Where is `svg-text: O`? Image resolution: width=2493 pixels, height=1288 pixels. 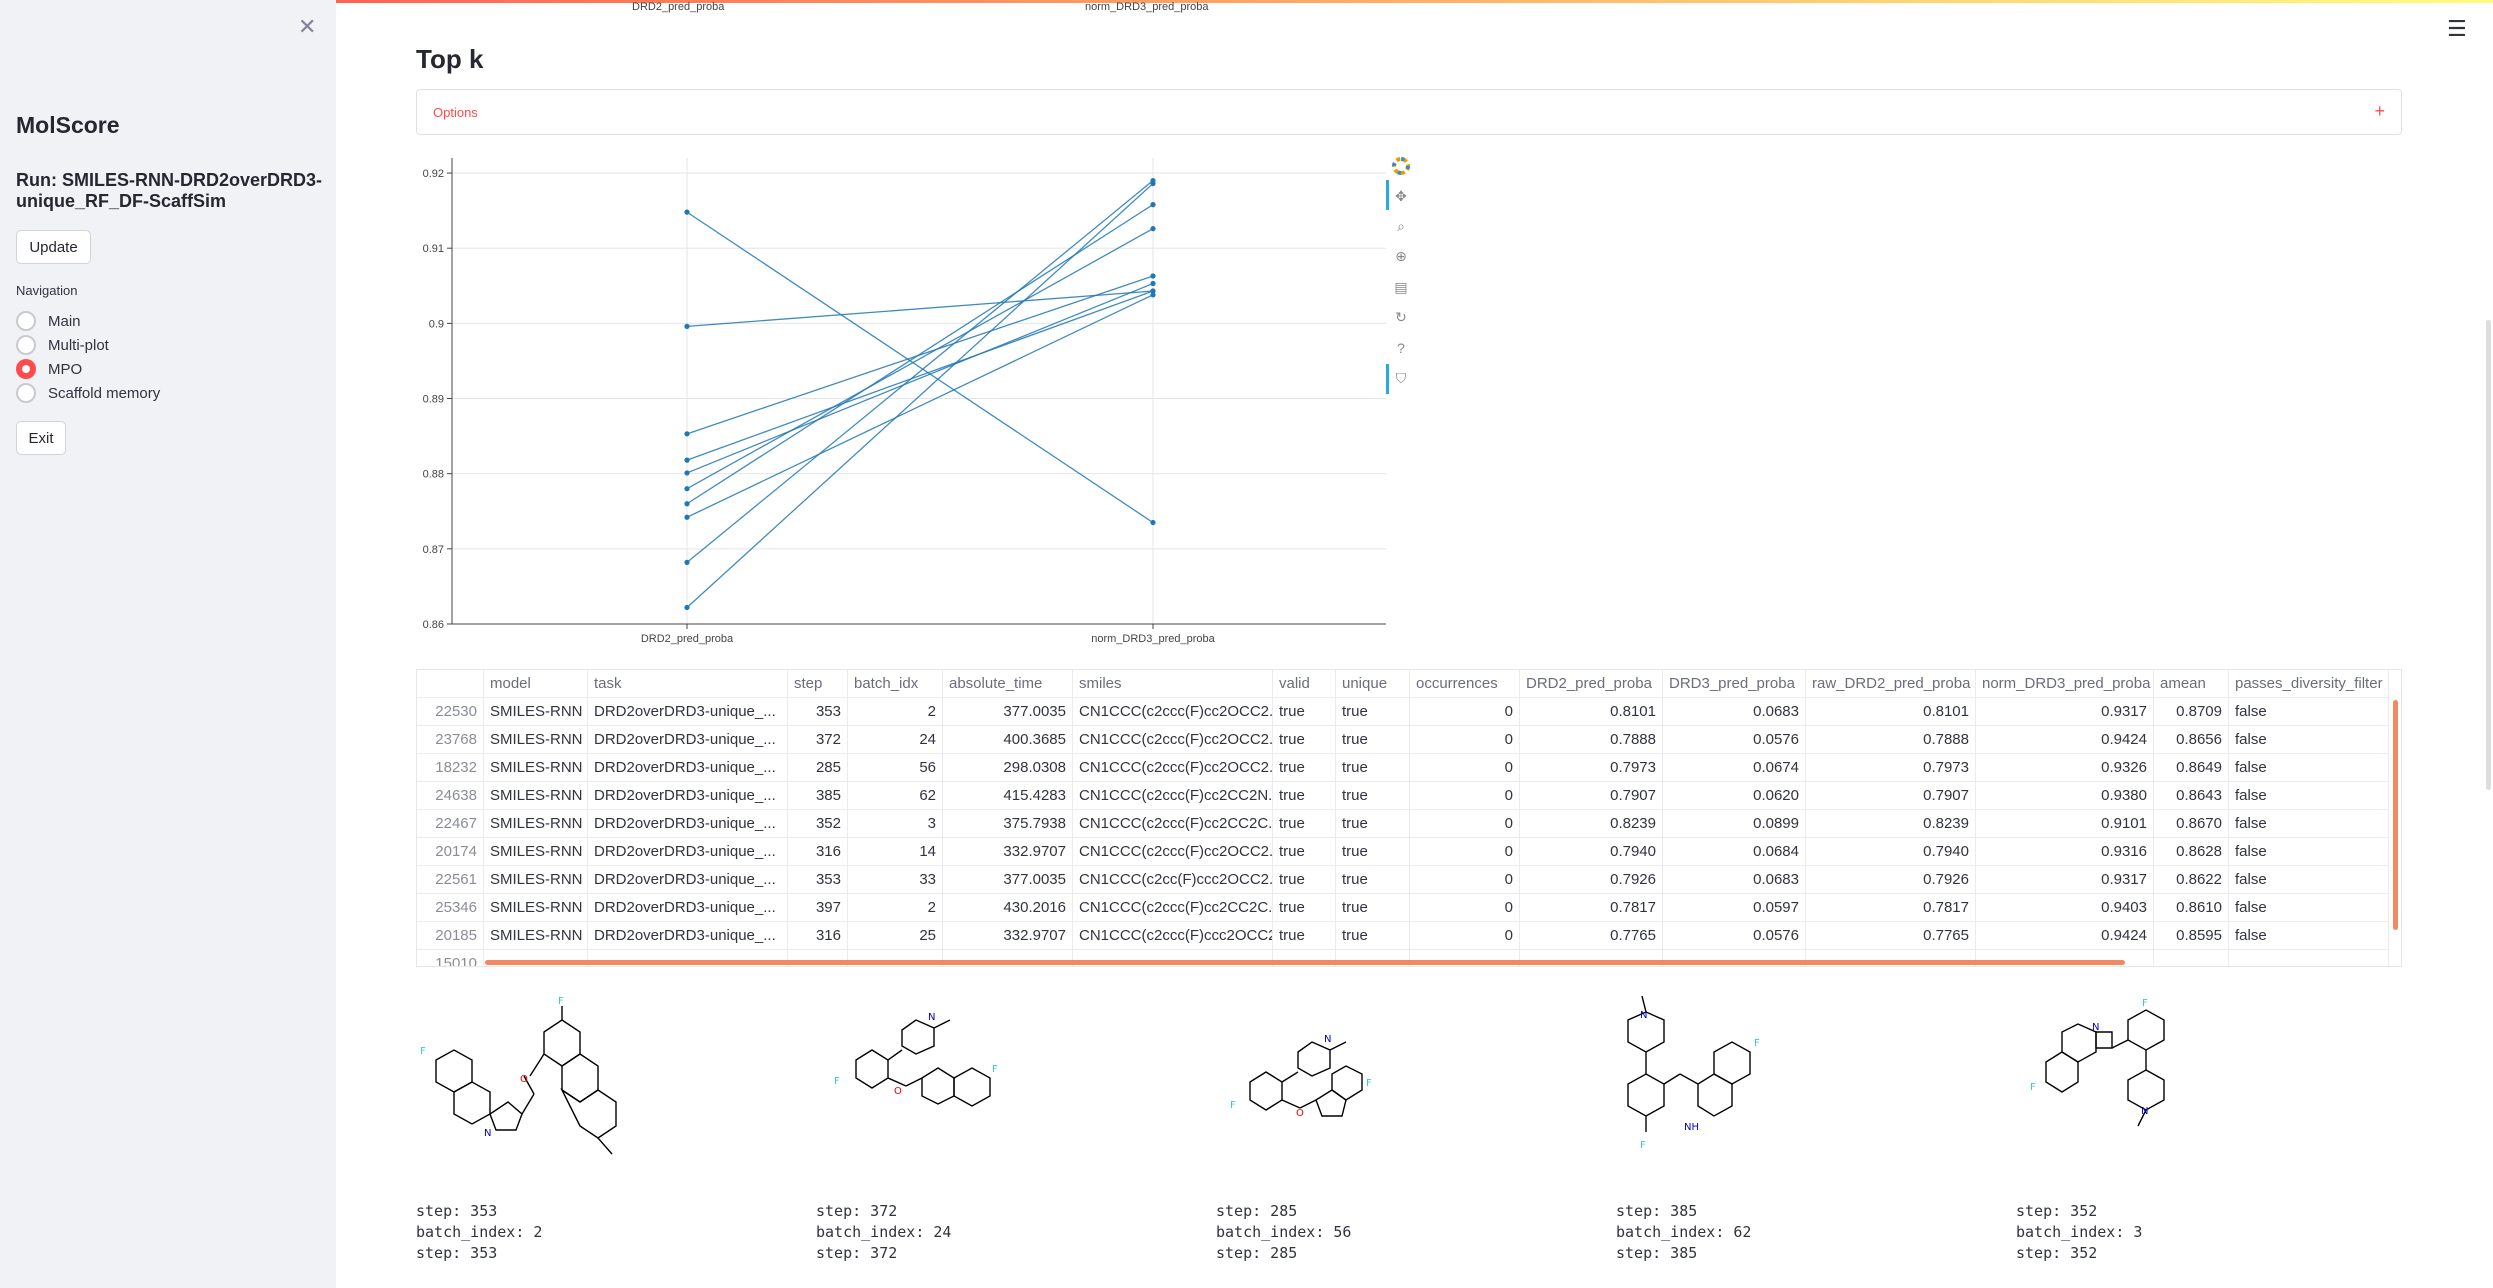 svg-text: O is located at coordinates (524, 1079).